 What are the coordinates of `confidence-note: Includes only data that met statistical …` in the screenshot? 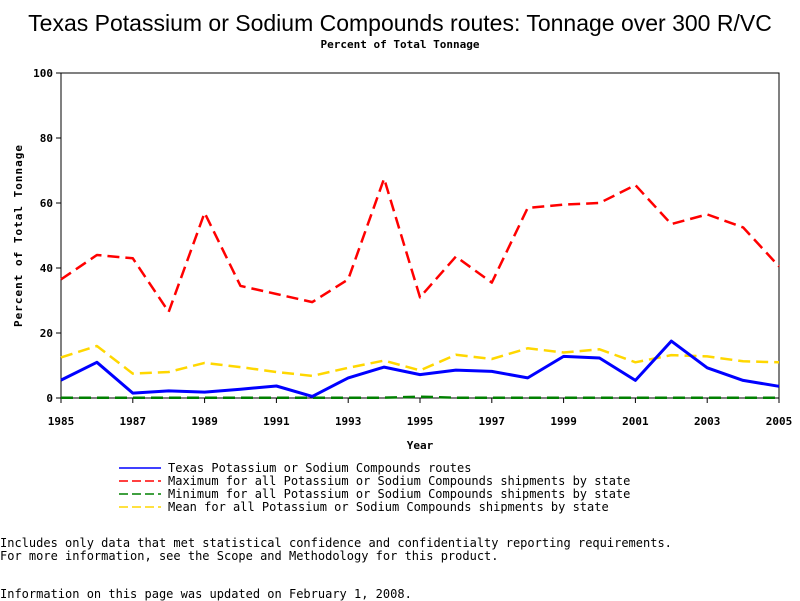 It's located at (336, 543).